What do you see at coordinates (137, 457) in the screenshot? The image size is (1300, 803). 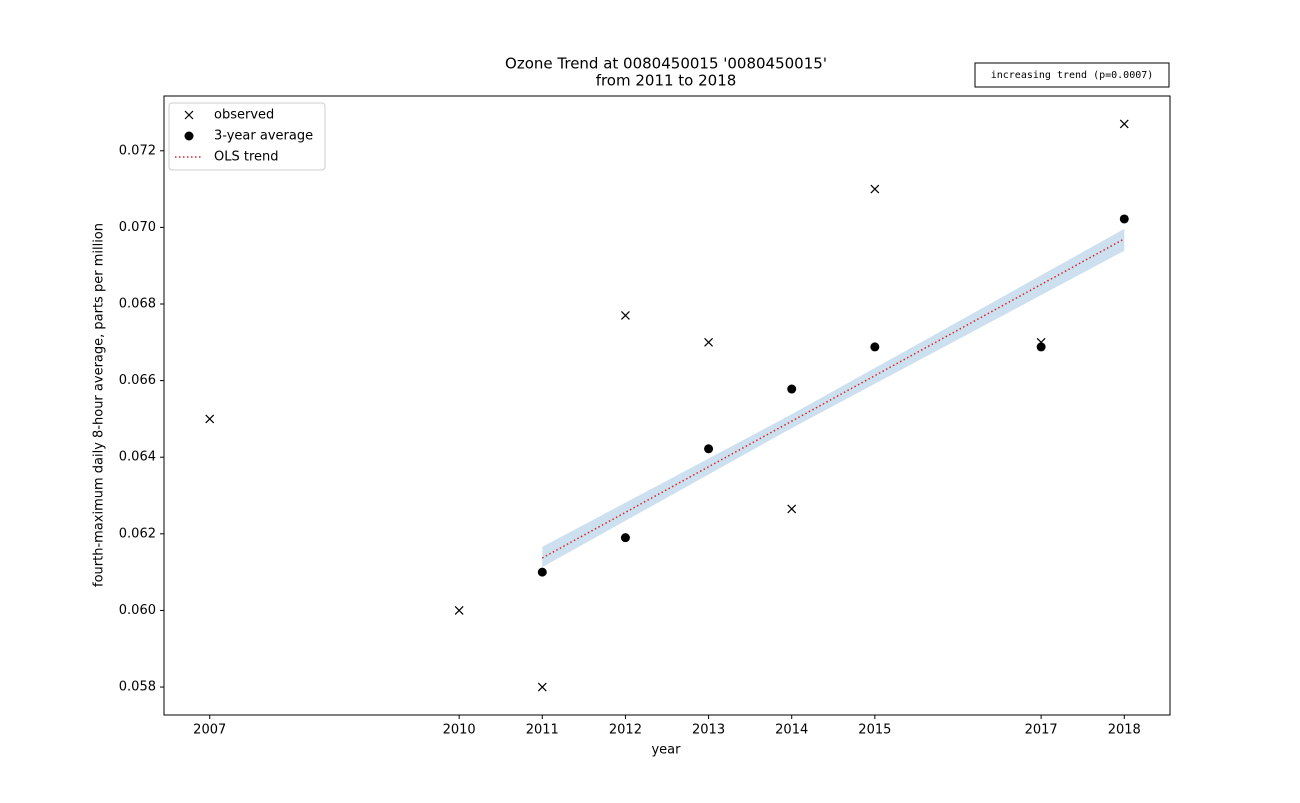 I see `y-tick-label: 0.064` at bounding box center [137, 457].